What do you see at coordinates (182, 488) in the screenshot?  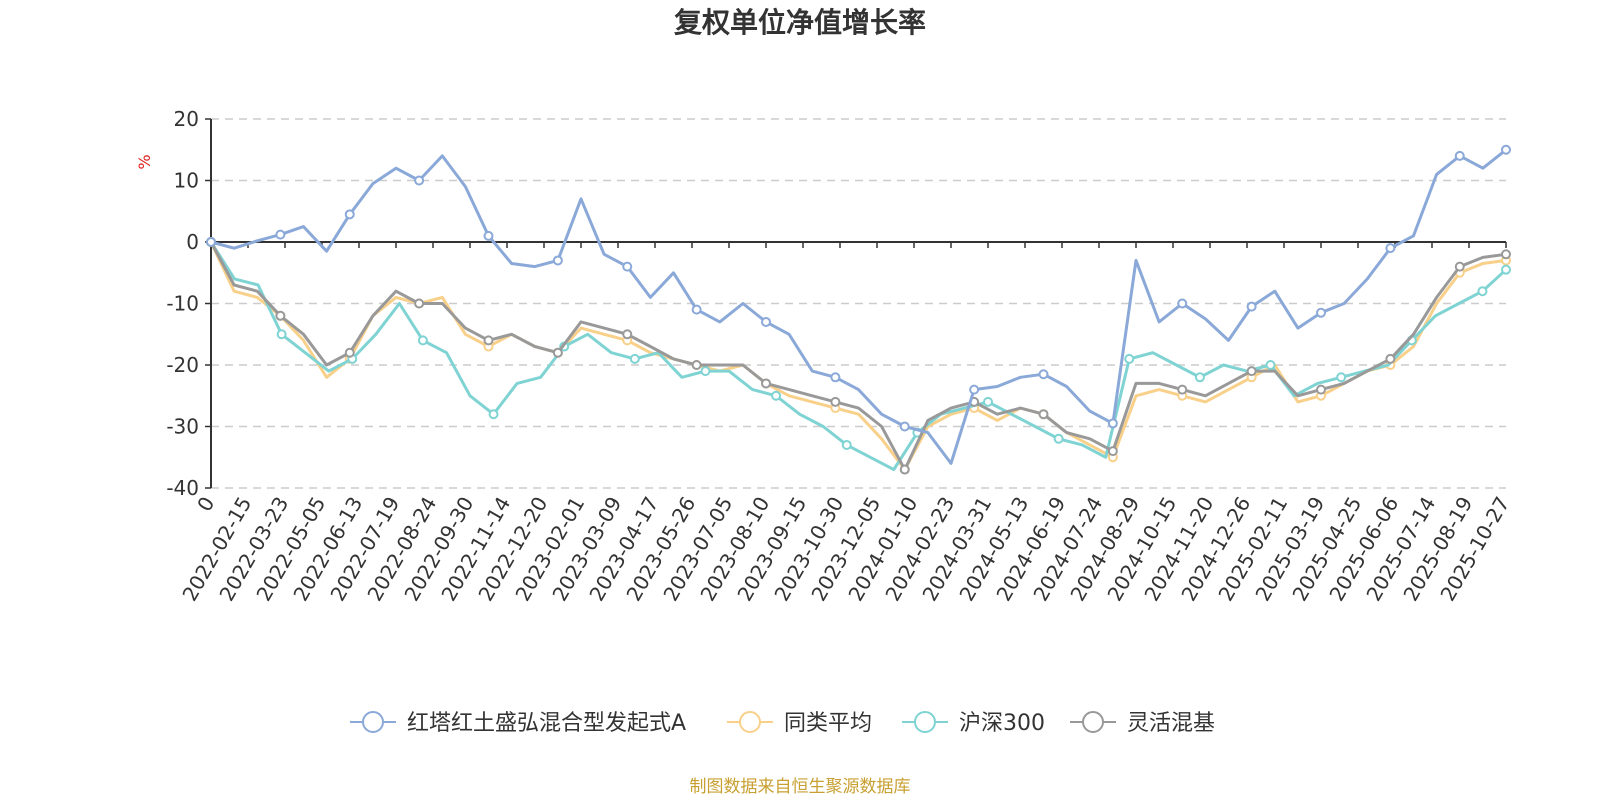 I see `y-tick-label: -40` at bounding box center [182, 488].